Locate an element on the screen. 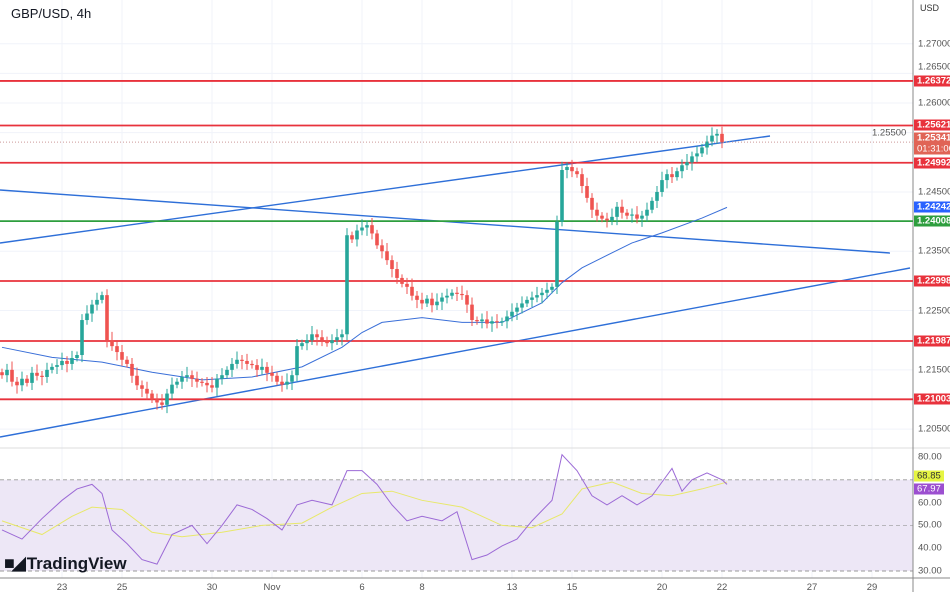 The height and width of the screenshot is (592, 950). rsi-axis-tick: 30.00 is located at coordinates (930, 571).